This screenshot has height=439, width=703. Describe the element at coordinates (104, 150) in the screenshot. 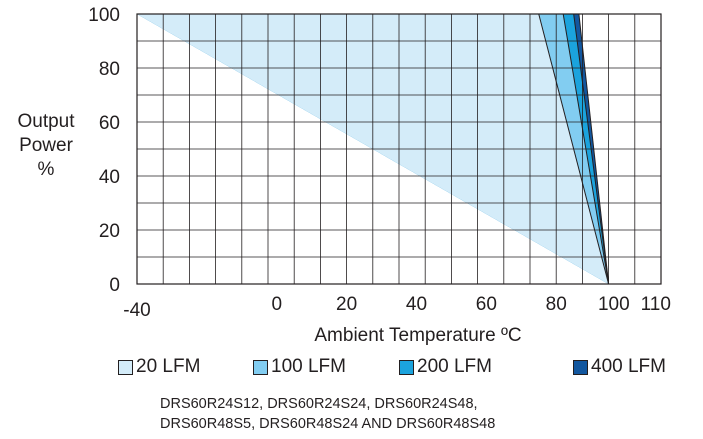

I see `y-tick-labels: 0 20 40 60 80 100` at that location.